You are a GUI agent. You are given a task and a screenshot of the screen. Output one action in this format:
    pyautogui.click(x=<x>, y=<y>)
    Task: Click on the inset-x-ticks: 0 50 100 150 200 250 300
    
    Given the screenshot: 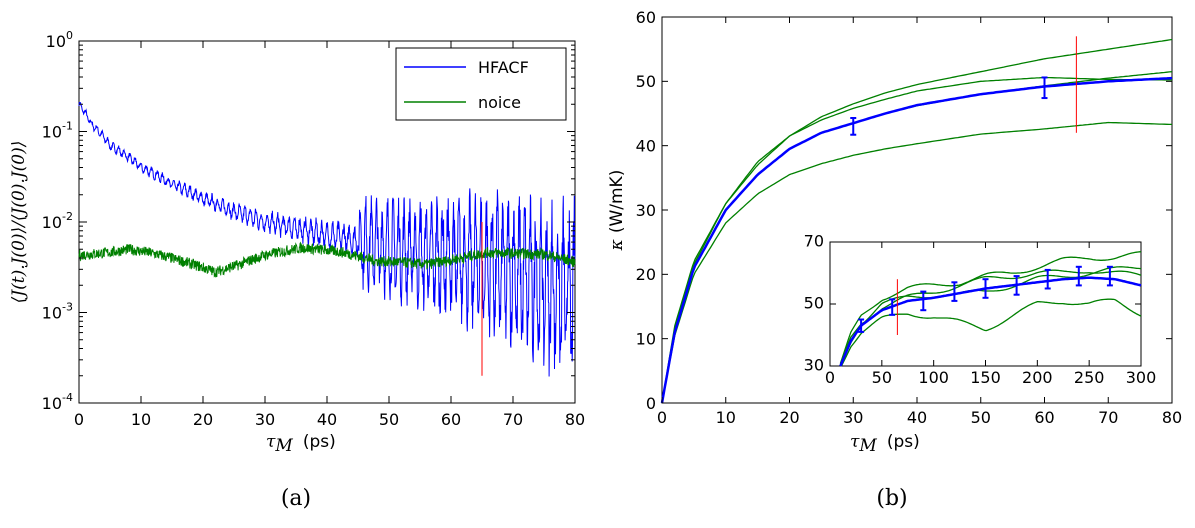 What is the action you would take?
    pyautogui.click(x=990, y=314)
    